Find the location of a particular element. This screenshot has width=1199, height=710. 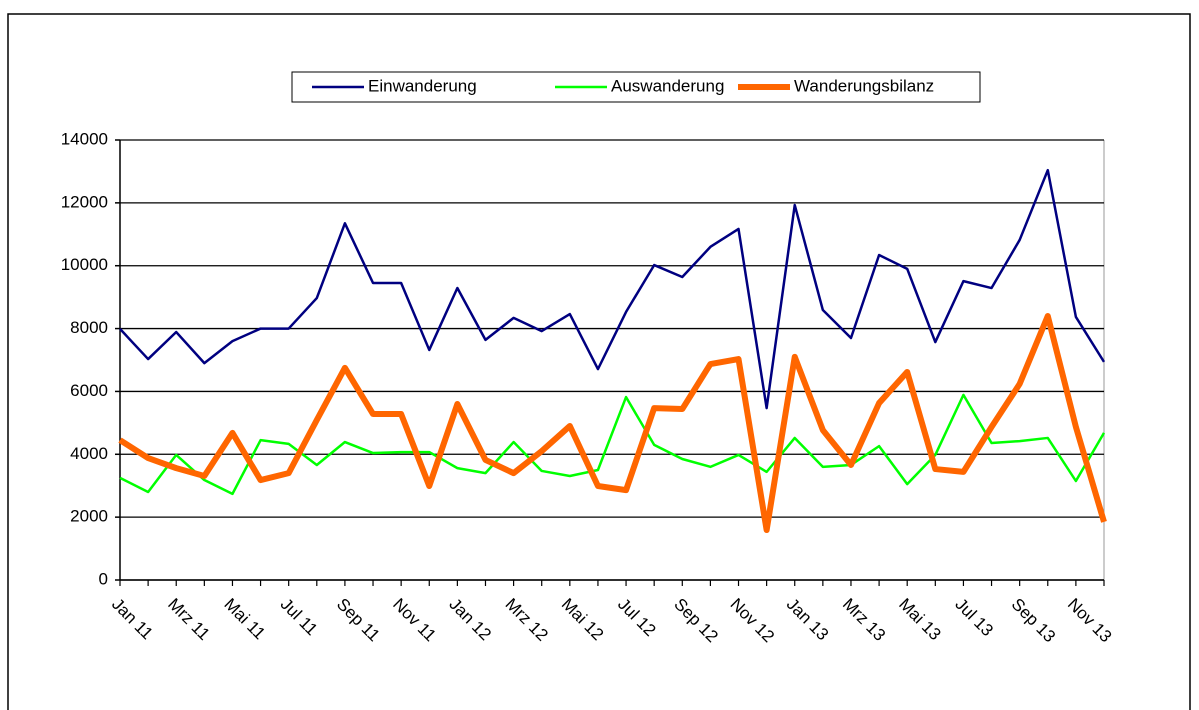

y-tick-label: 0 is located at coordinates (103, 578).